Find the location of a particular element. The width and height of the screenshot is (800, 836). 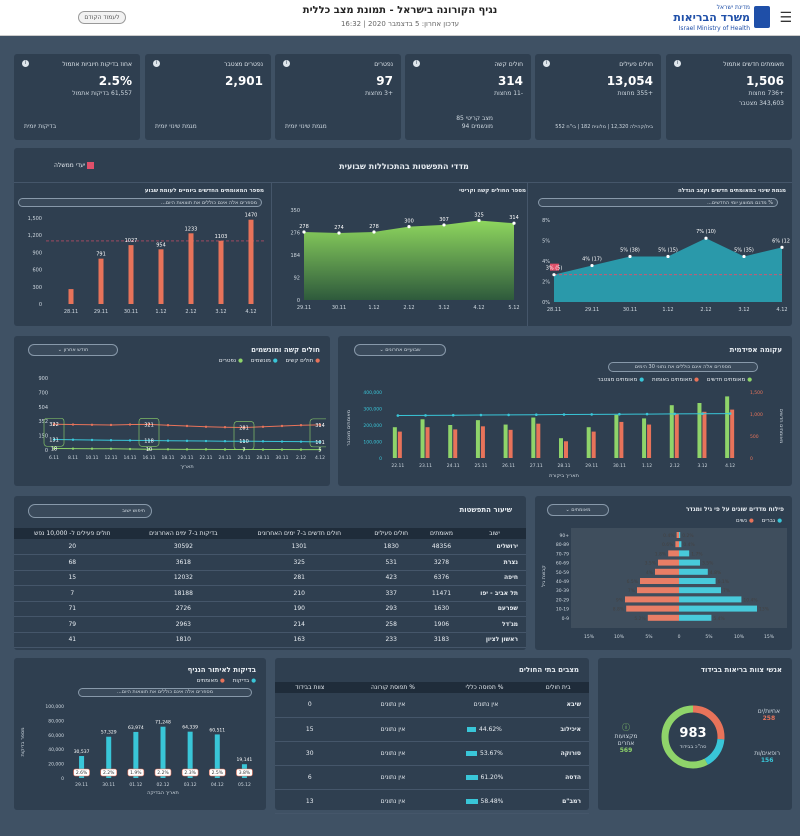

y-tick-label: 80-89 is located at coordinates (562, 545).